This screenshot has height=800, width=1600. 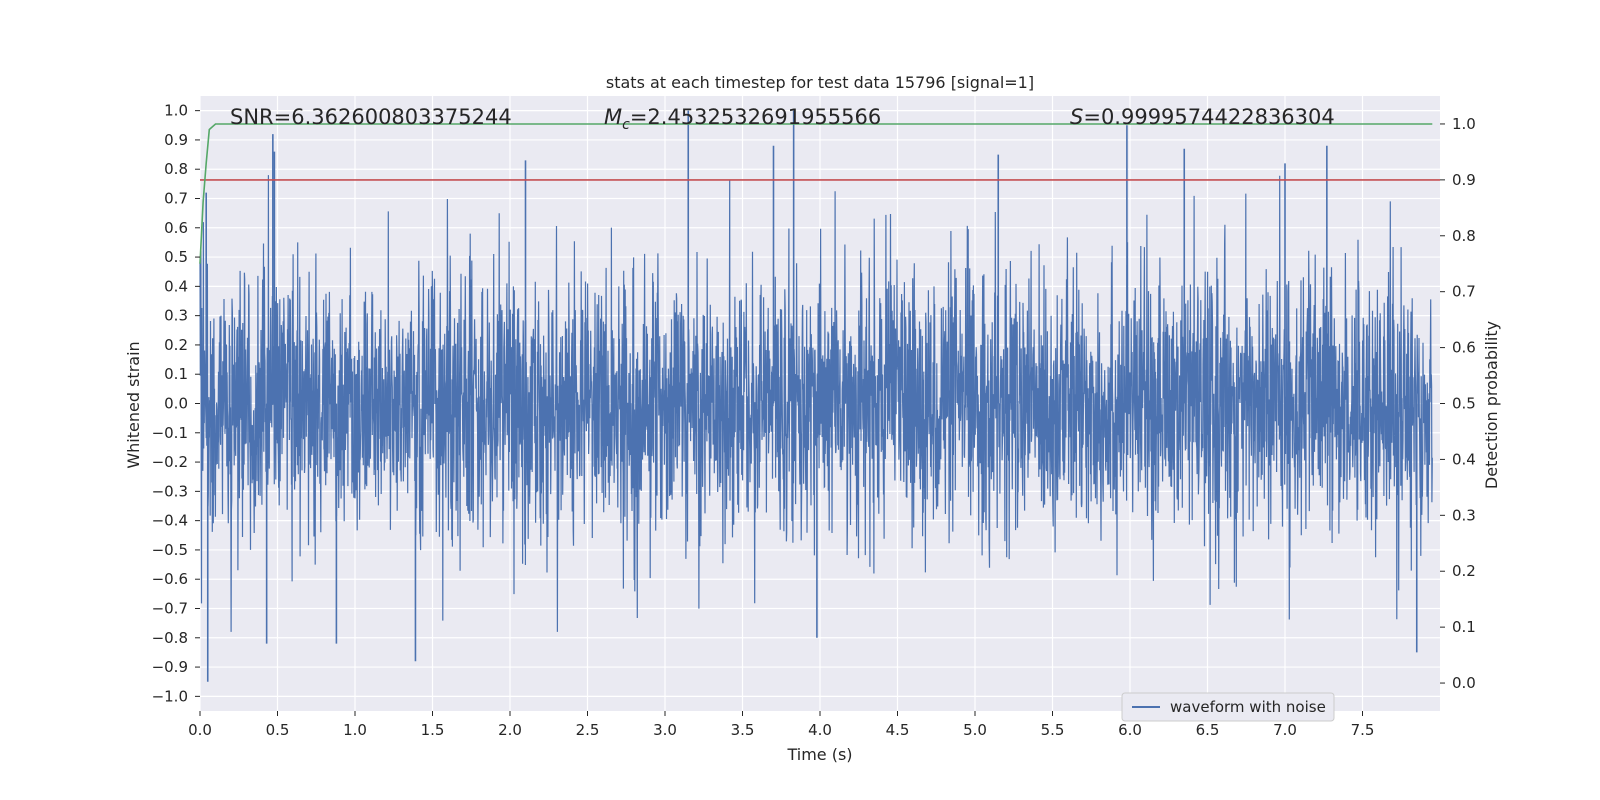 What do you see at coordinates (278, 730) in the screenshot?
I see `x-tick-label: 0.5` at bounding box center [278, 730].